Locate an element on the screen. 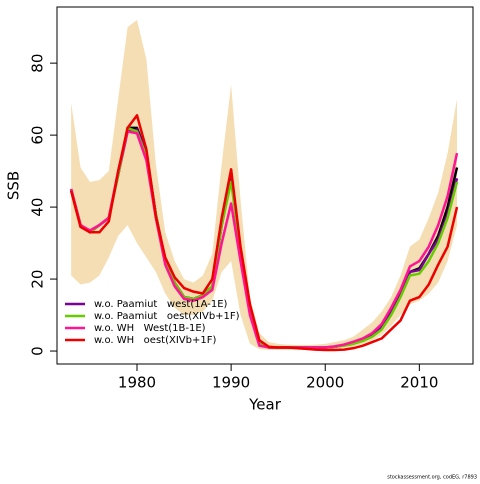 The image size is (480, 484). x-tick-label: 1990 is located at coordinates (231, 383).